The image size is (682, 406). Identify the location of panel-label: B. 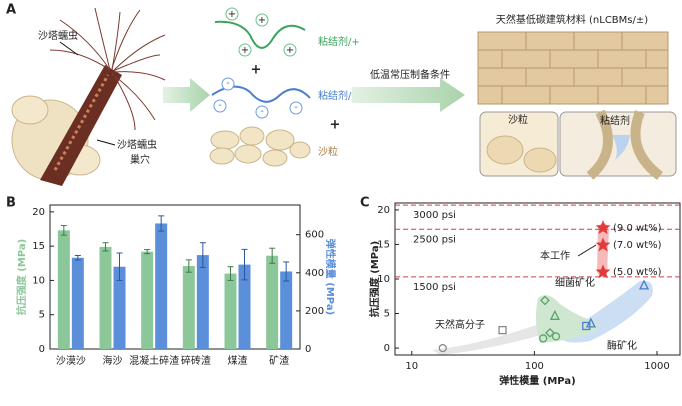
(11, 203).